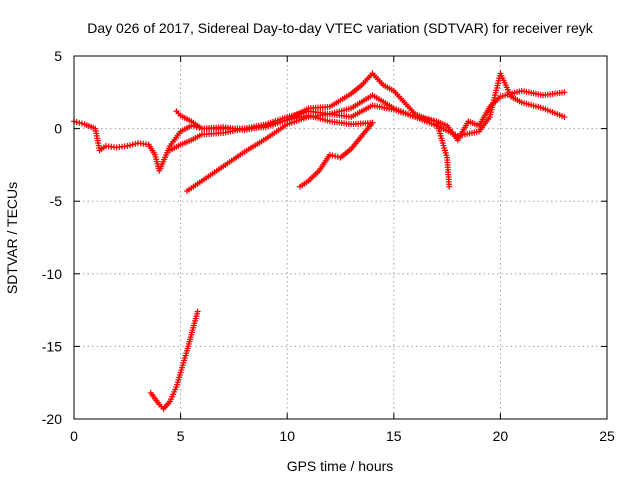 The height and width of the screenshot is (480, 640). What do you see at coordinates (74, 436) in the screenshot?
I see `x-tick-label: 0` at bounding box center [74, 436].